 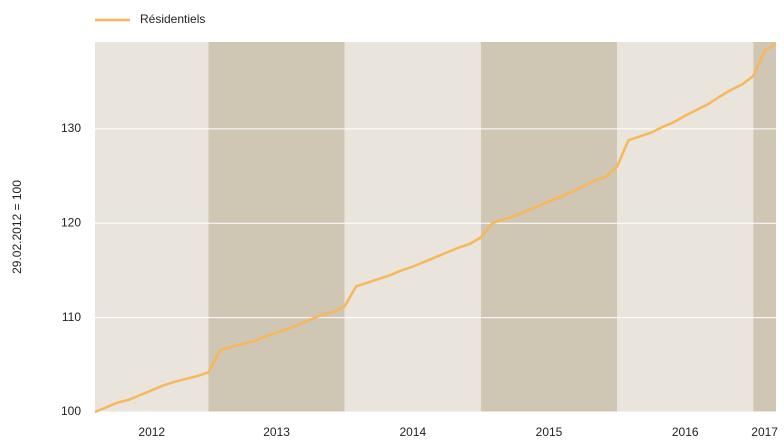 I want to click on y-tick-label: 130, so click(x=71, y=128).